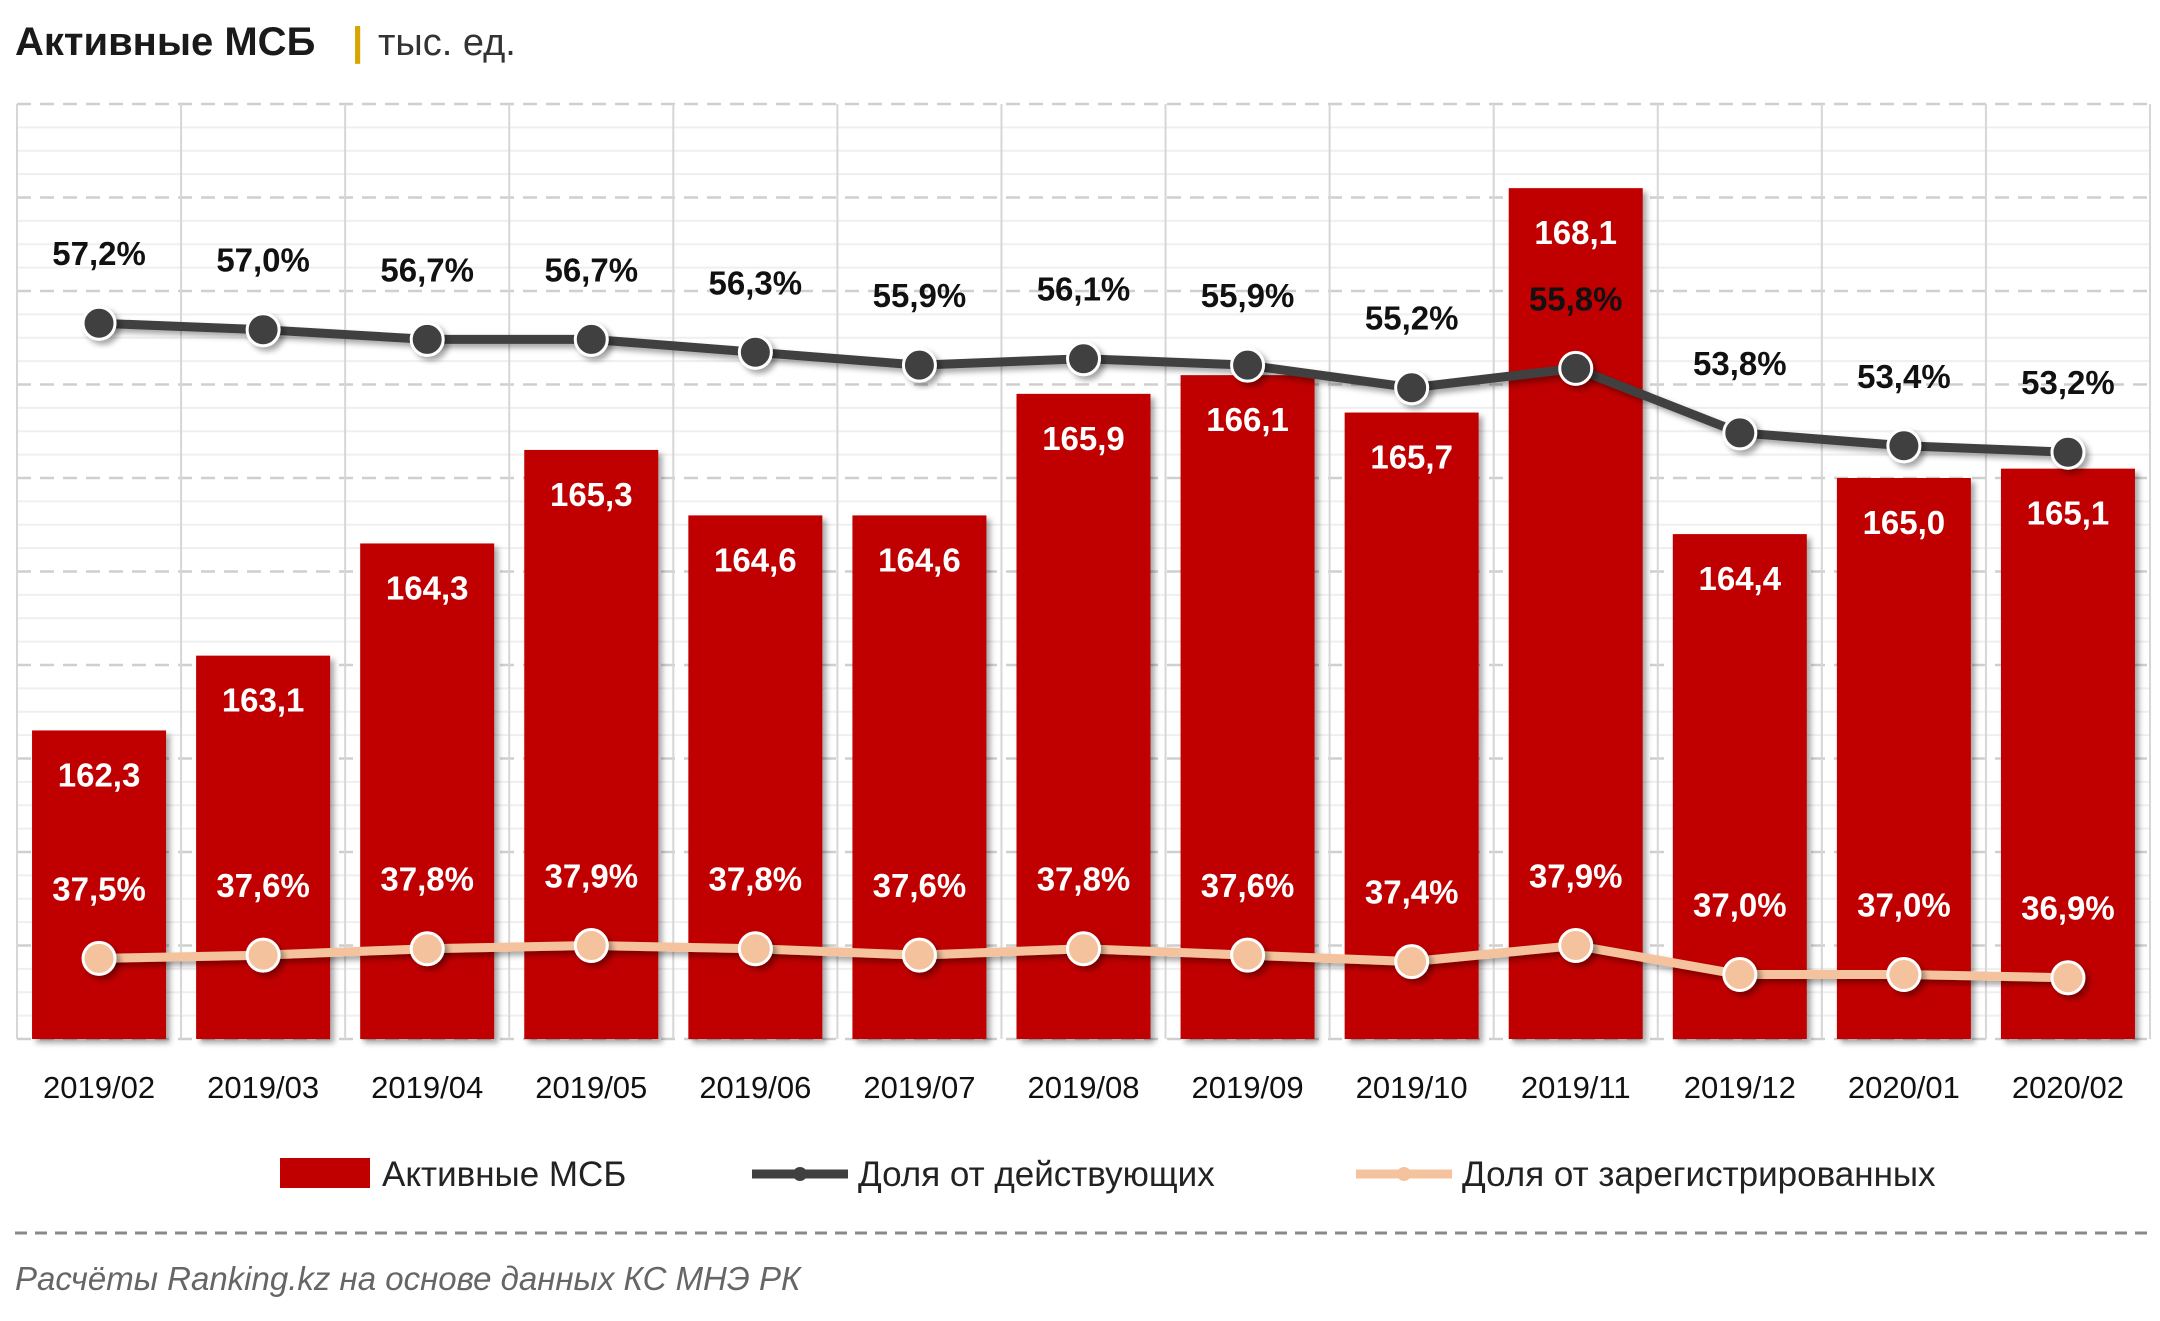 This screenshot has width=2160, height=1321. I want to click on chart-unit: тыс. ед., so click(447, 43).